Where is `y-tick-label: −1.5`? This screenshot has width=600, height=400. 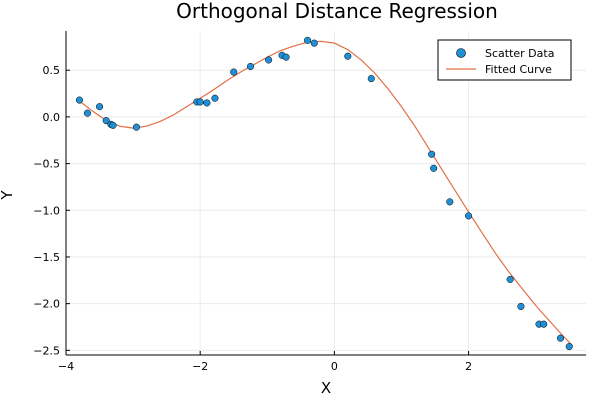 y-tick-label: −1.5 is located at coordinates (46, 257).